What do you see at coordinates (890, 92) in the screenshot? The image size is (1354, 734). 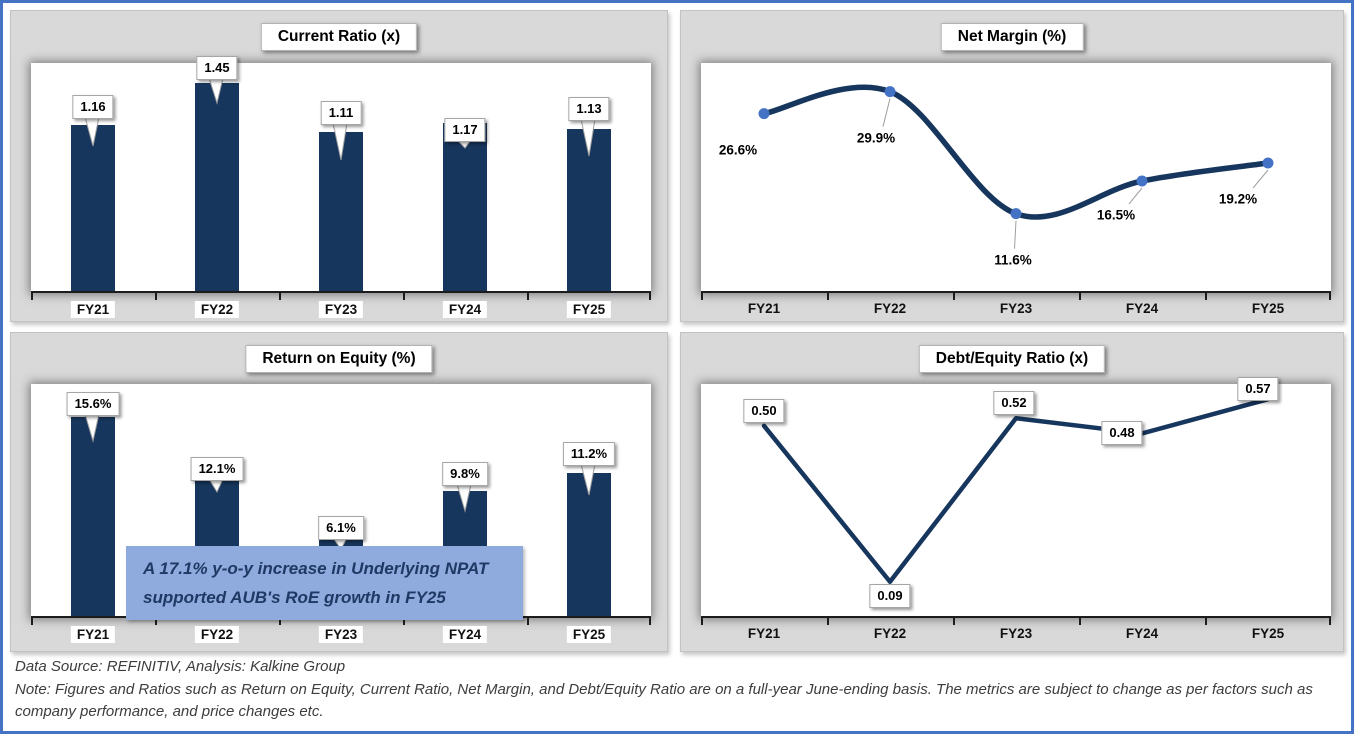 I see `marker-dot-FY22` at bounding box center [890, 92].